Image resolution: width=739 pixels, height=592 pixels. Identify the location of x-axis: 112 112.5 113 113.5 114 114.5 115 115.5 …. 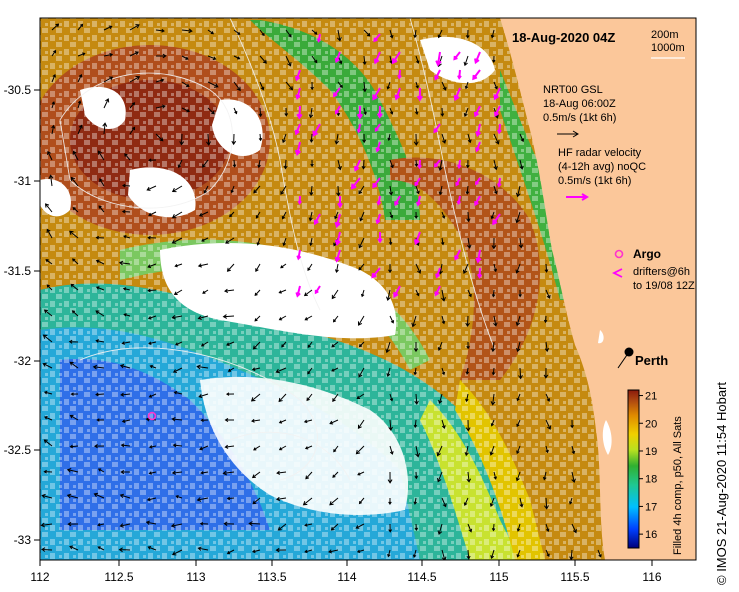
(346, 572).